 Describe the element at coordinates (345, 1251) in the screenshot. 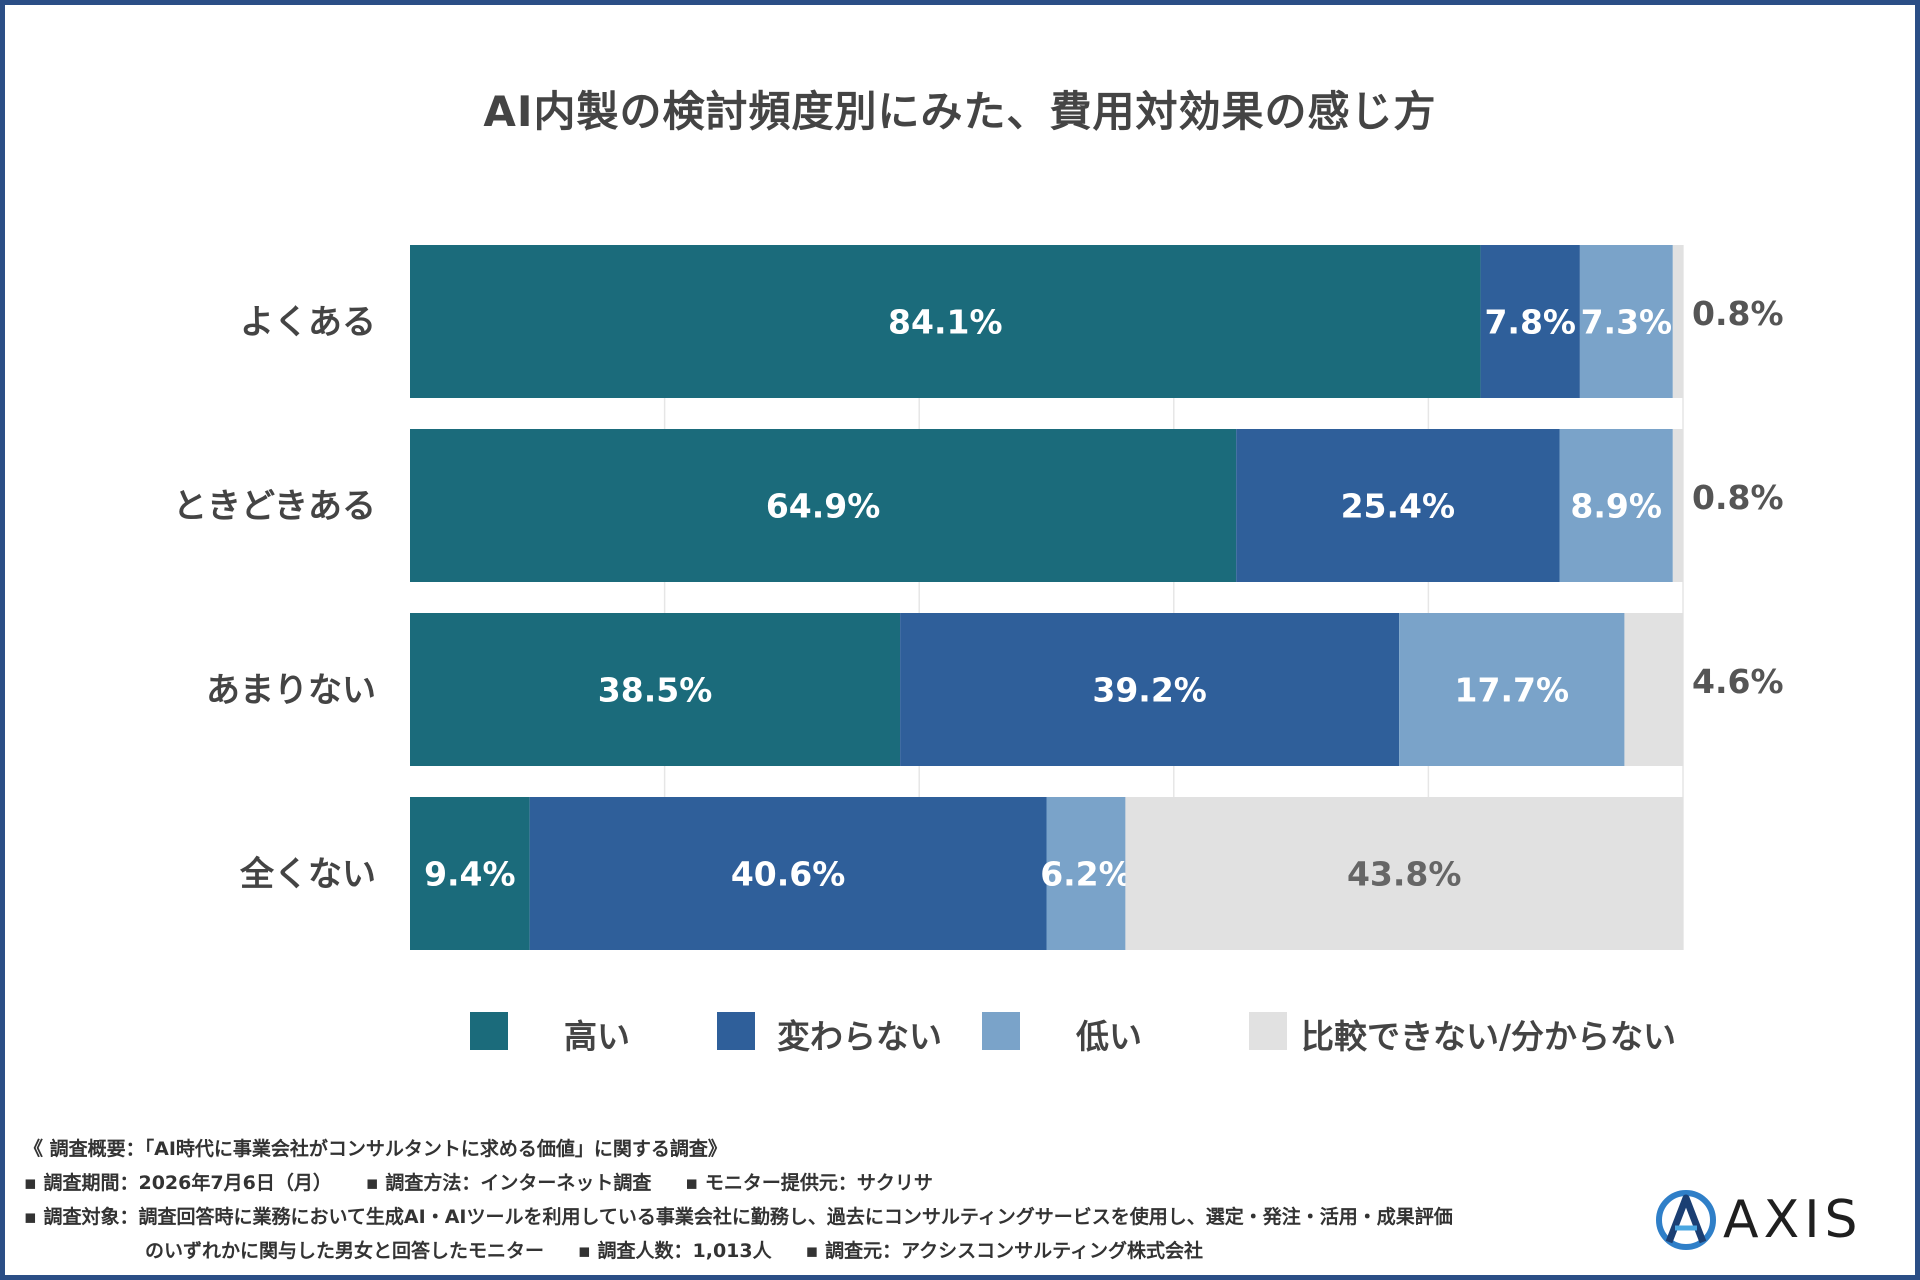

I see `note-survey-target-cont: のいずれかに関与した男女と回答したモニター` at that location.